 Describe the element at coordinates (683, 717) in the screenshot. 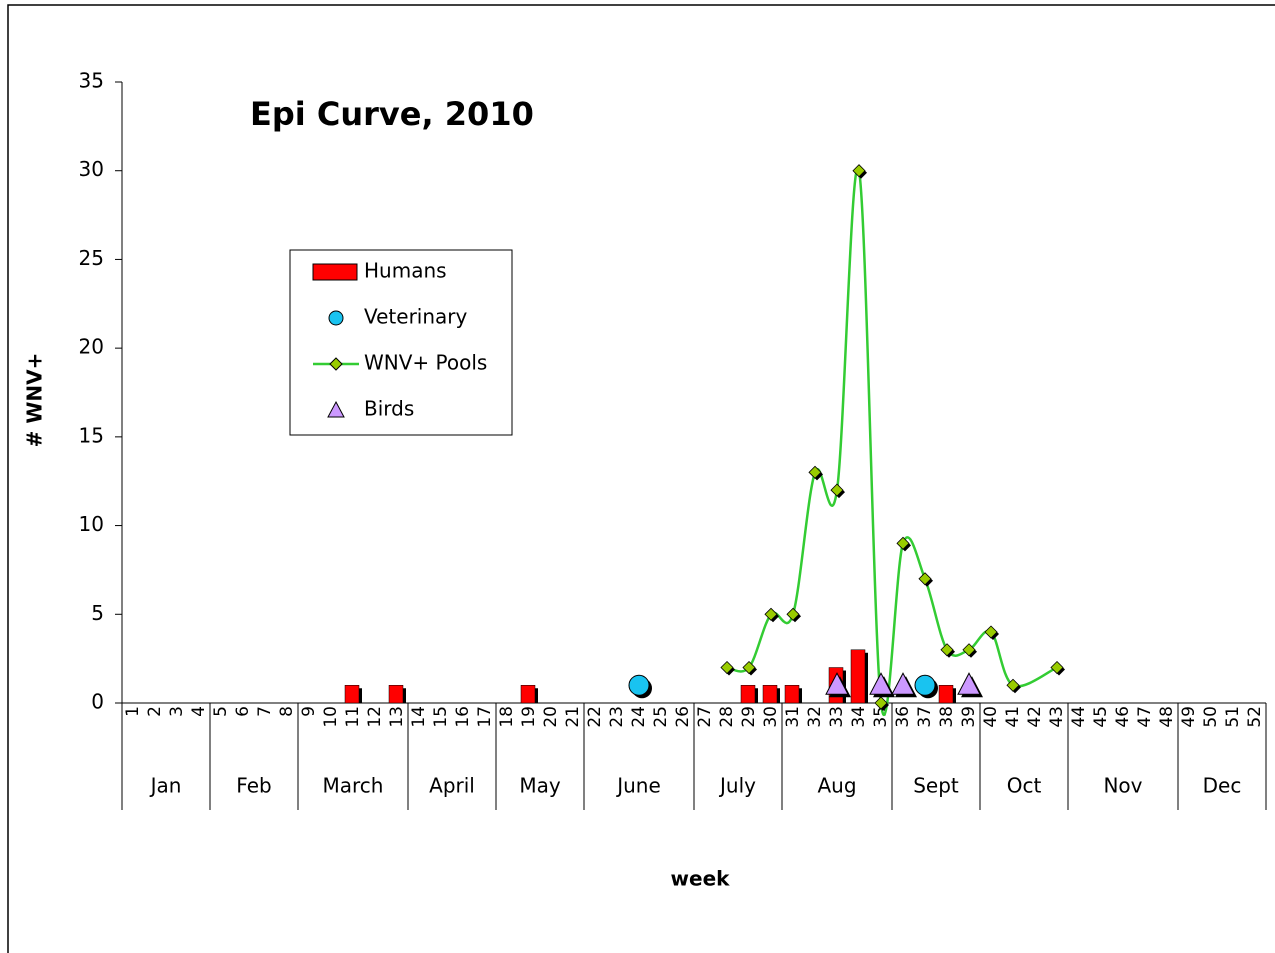

I see `x-tick-label: 26` at that location.